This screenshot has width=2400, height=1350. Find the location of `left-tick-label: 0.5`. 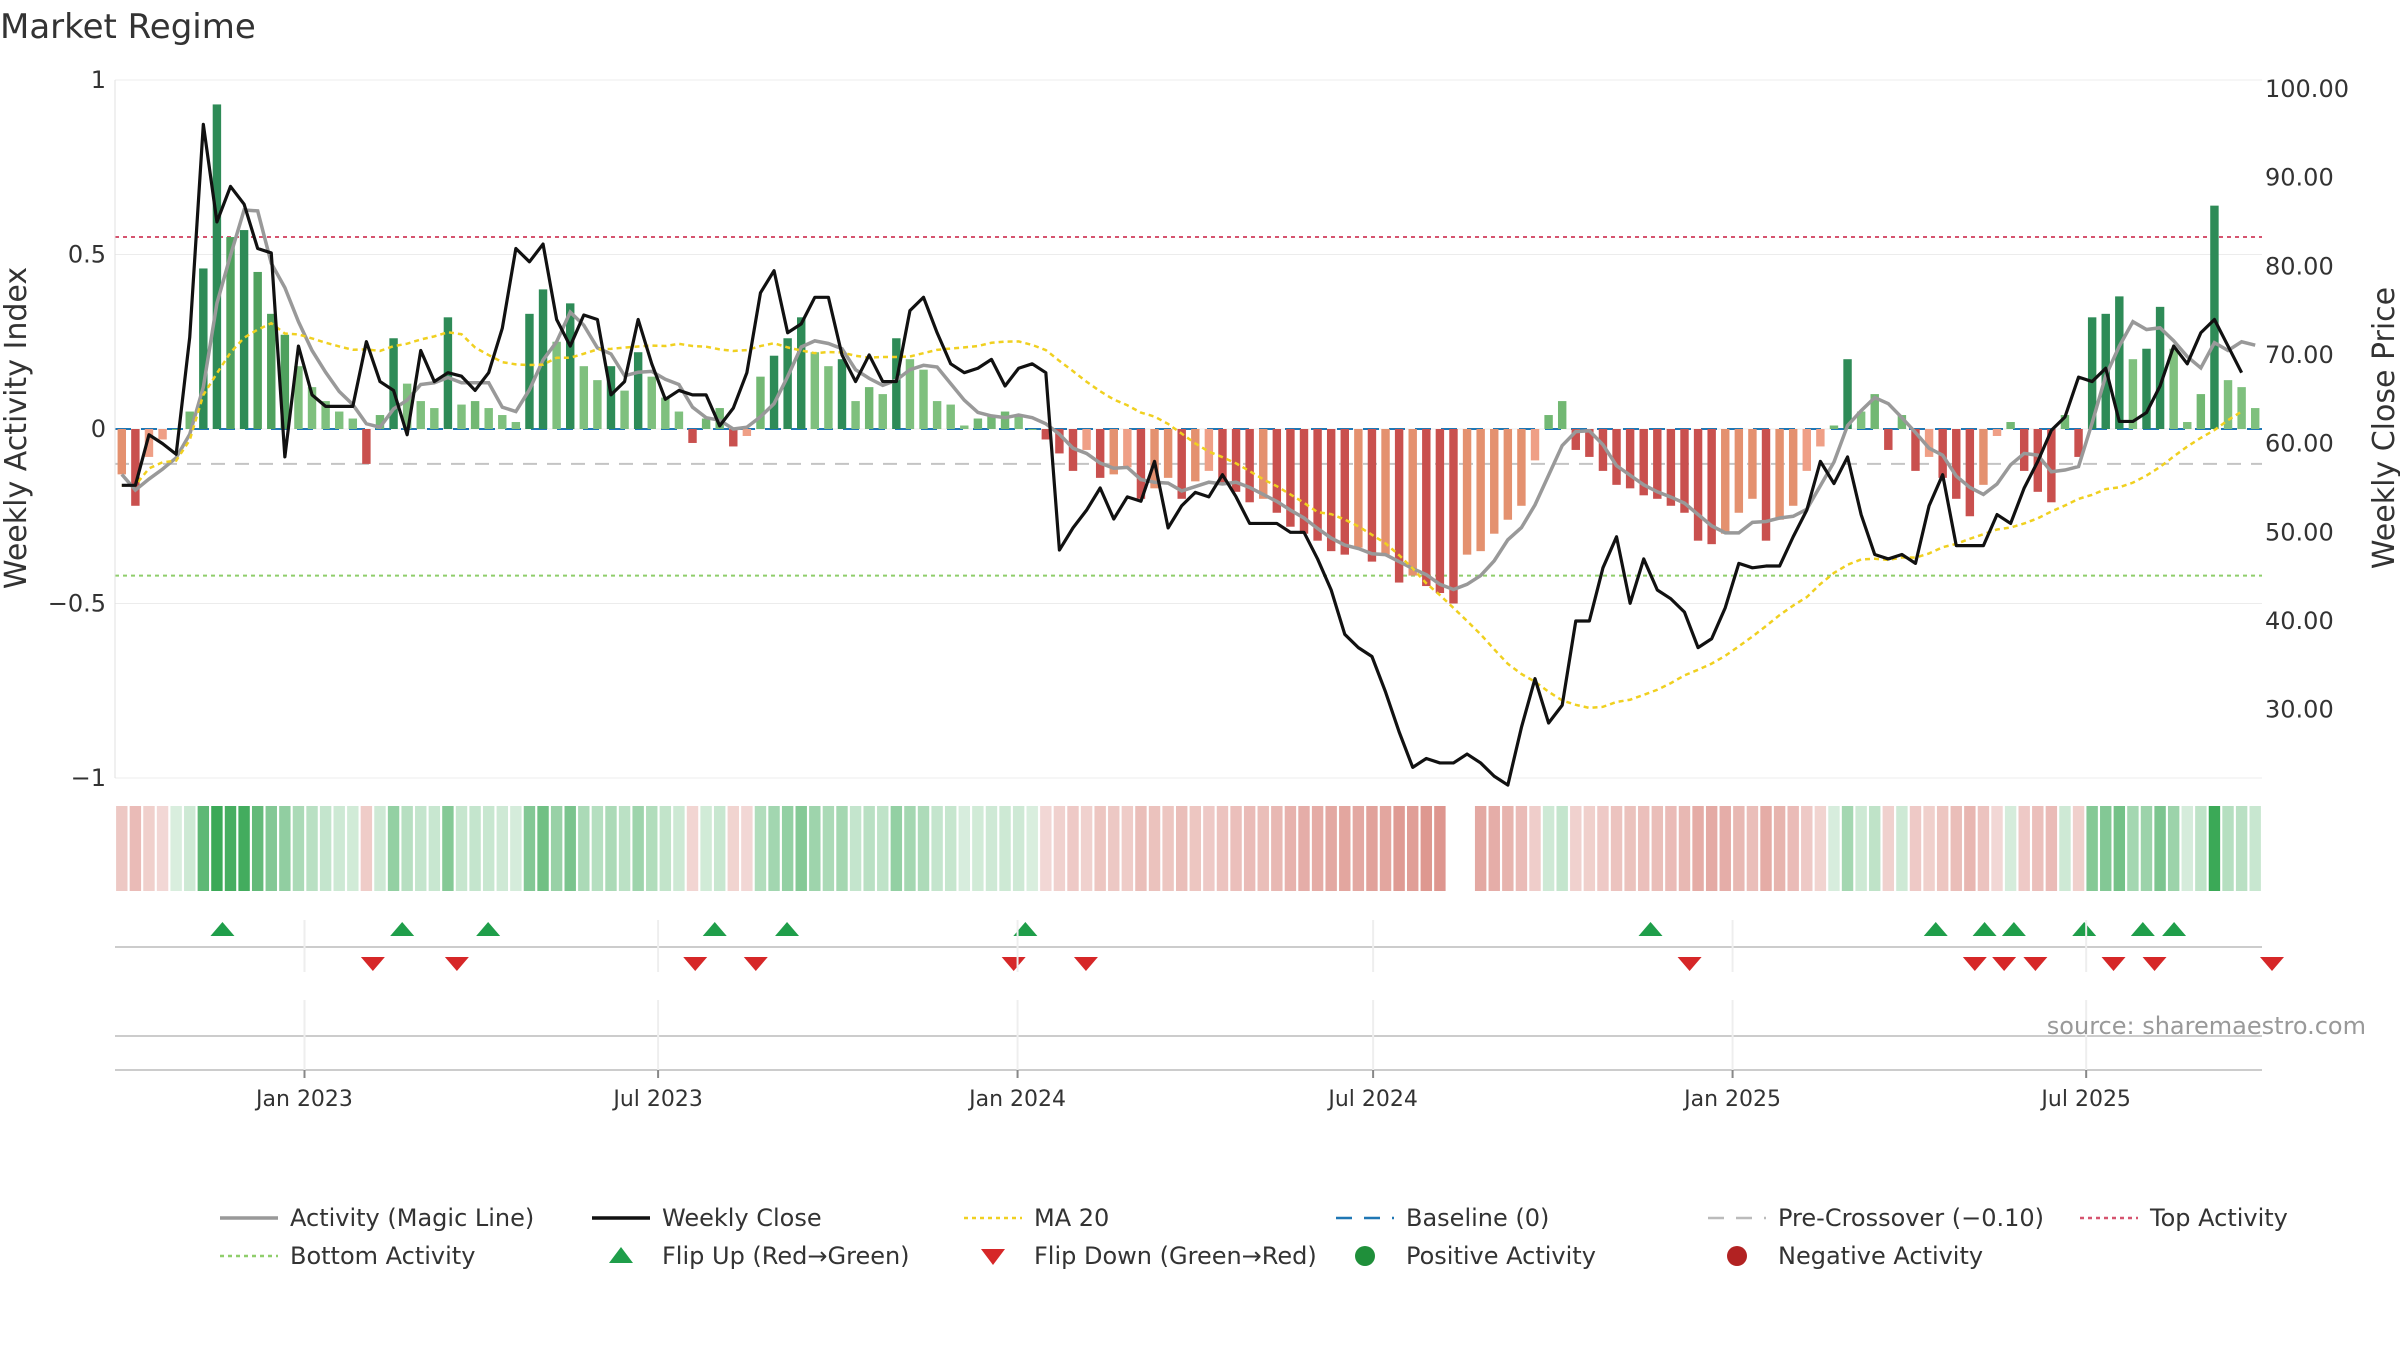

left-tick-label: 0.5 is located at coordinates (87, 255).